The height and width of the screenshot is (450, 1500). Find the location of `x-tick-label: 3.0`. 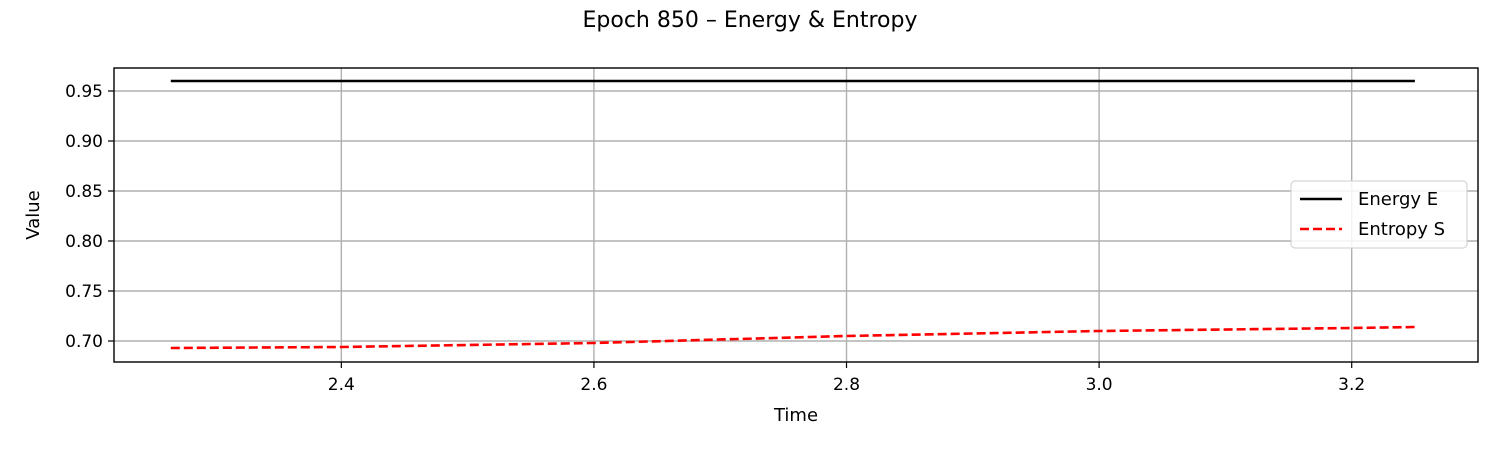

x-tick-label: 3.0 is located at coordinates (1099, 385).